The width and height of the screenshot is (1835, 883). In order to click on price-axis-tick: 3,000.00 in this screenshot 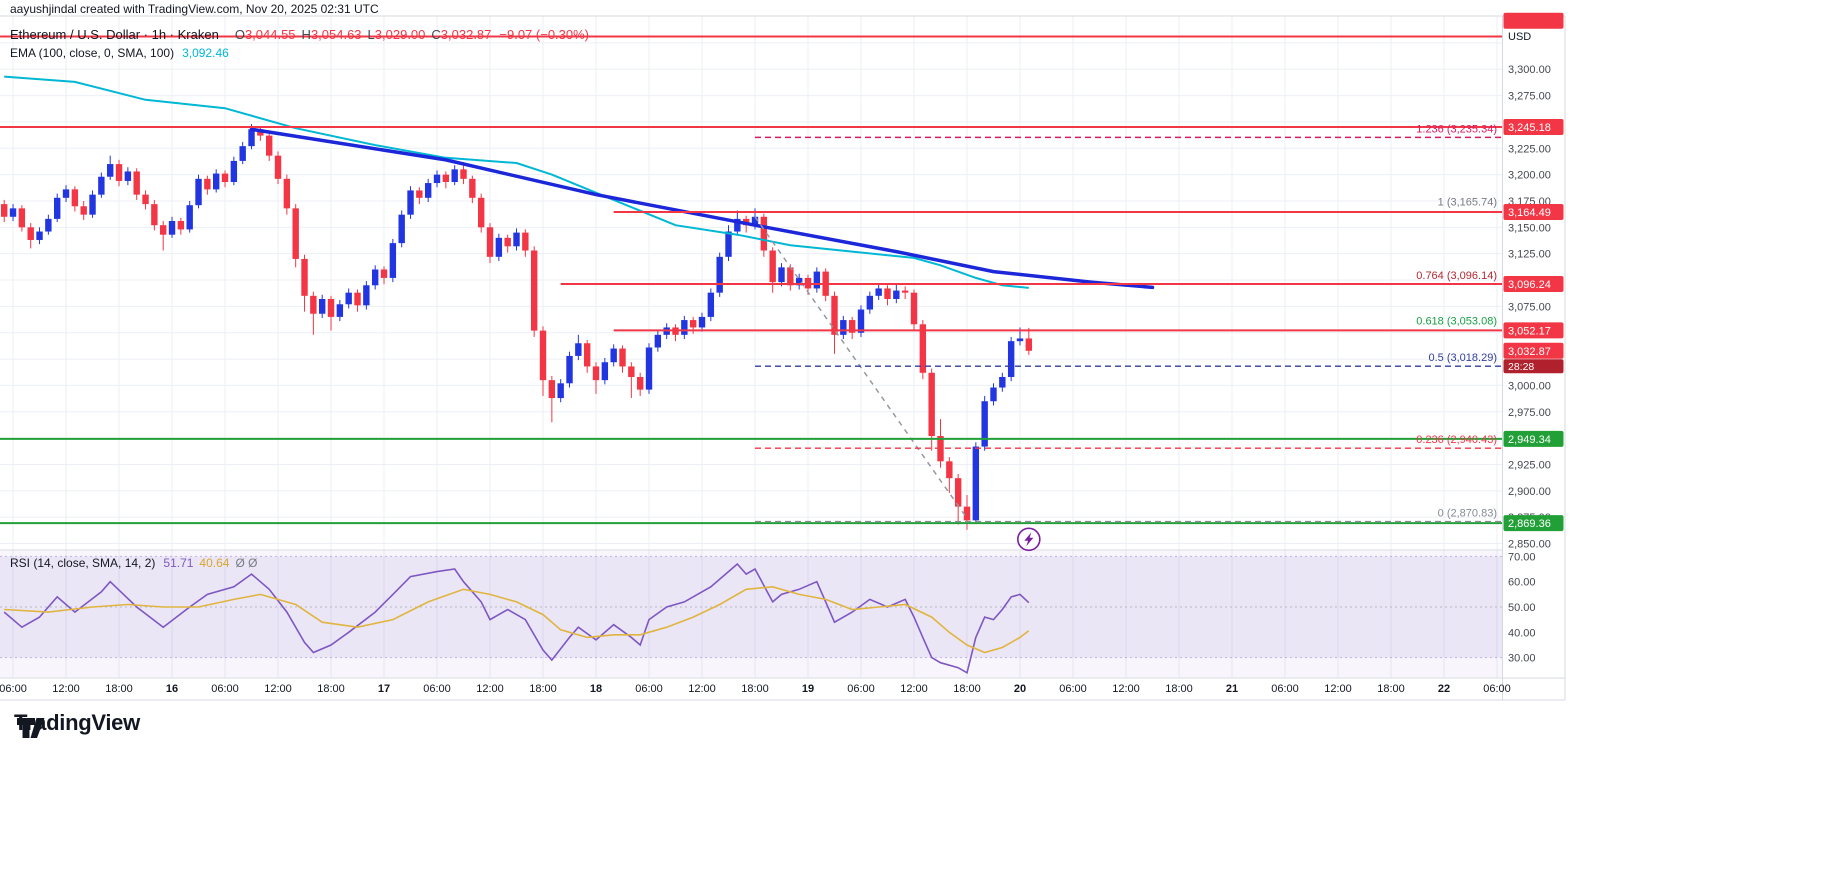, I will do `click(1529, 386)`.